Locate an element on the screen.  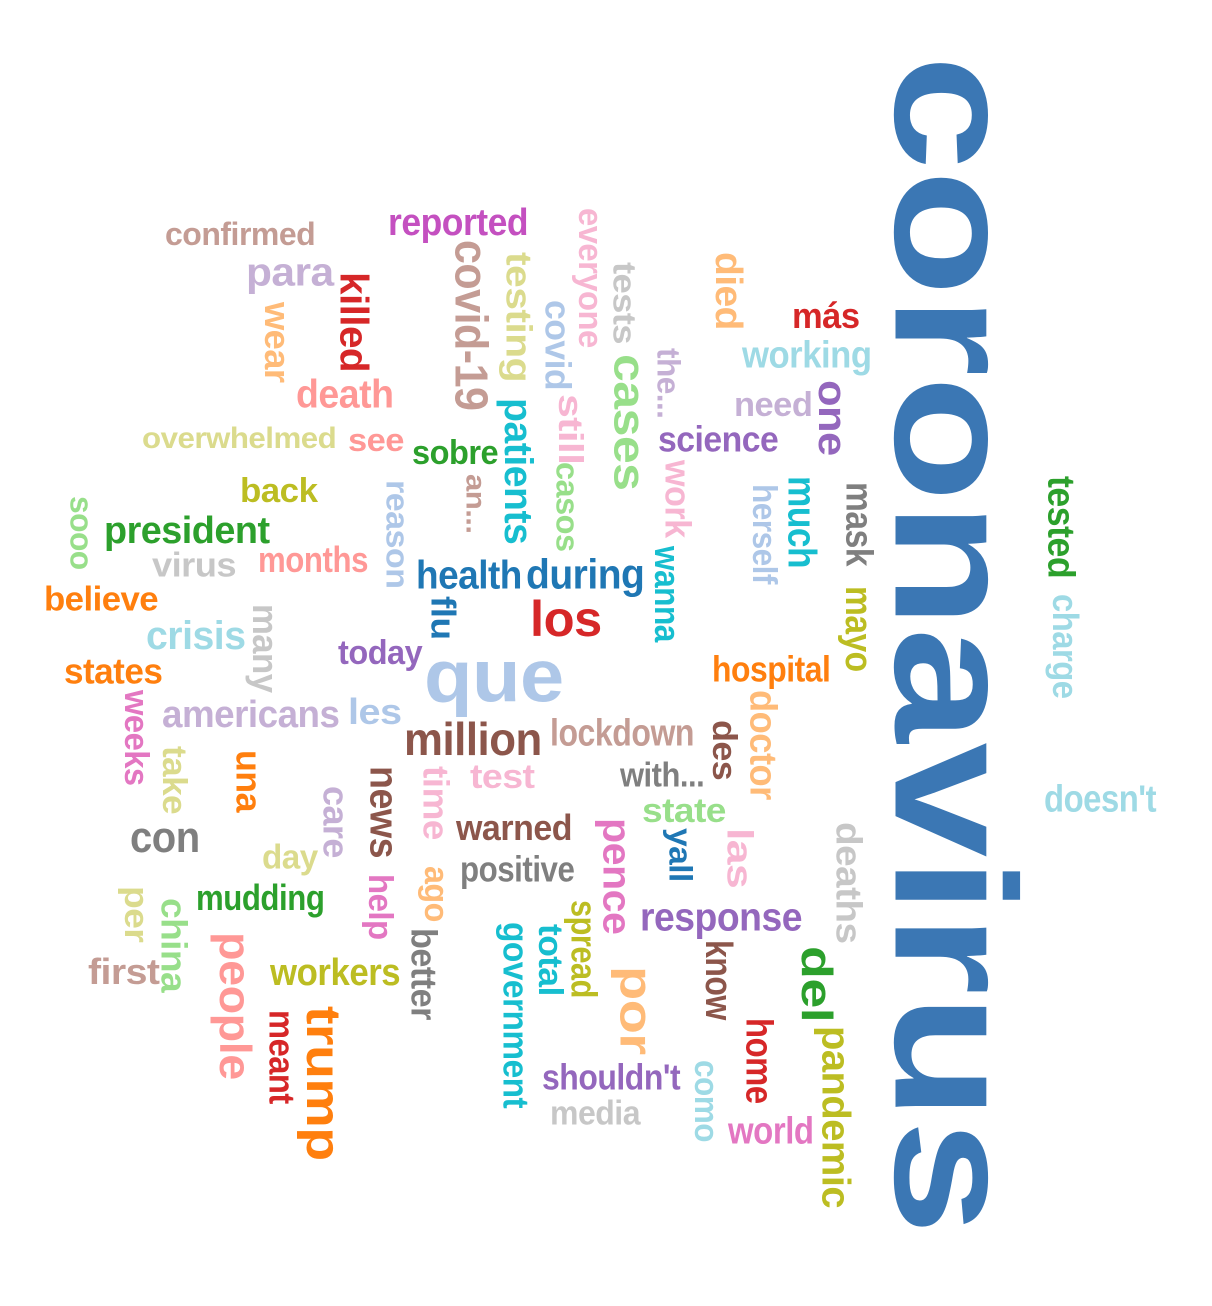
word-killed: killed is located at coordinates (354, 322).